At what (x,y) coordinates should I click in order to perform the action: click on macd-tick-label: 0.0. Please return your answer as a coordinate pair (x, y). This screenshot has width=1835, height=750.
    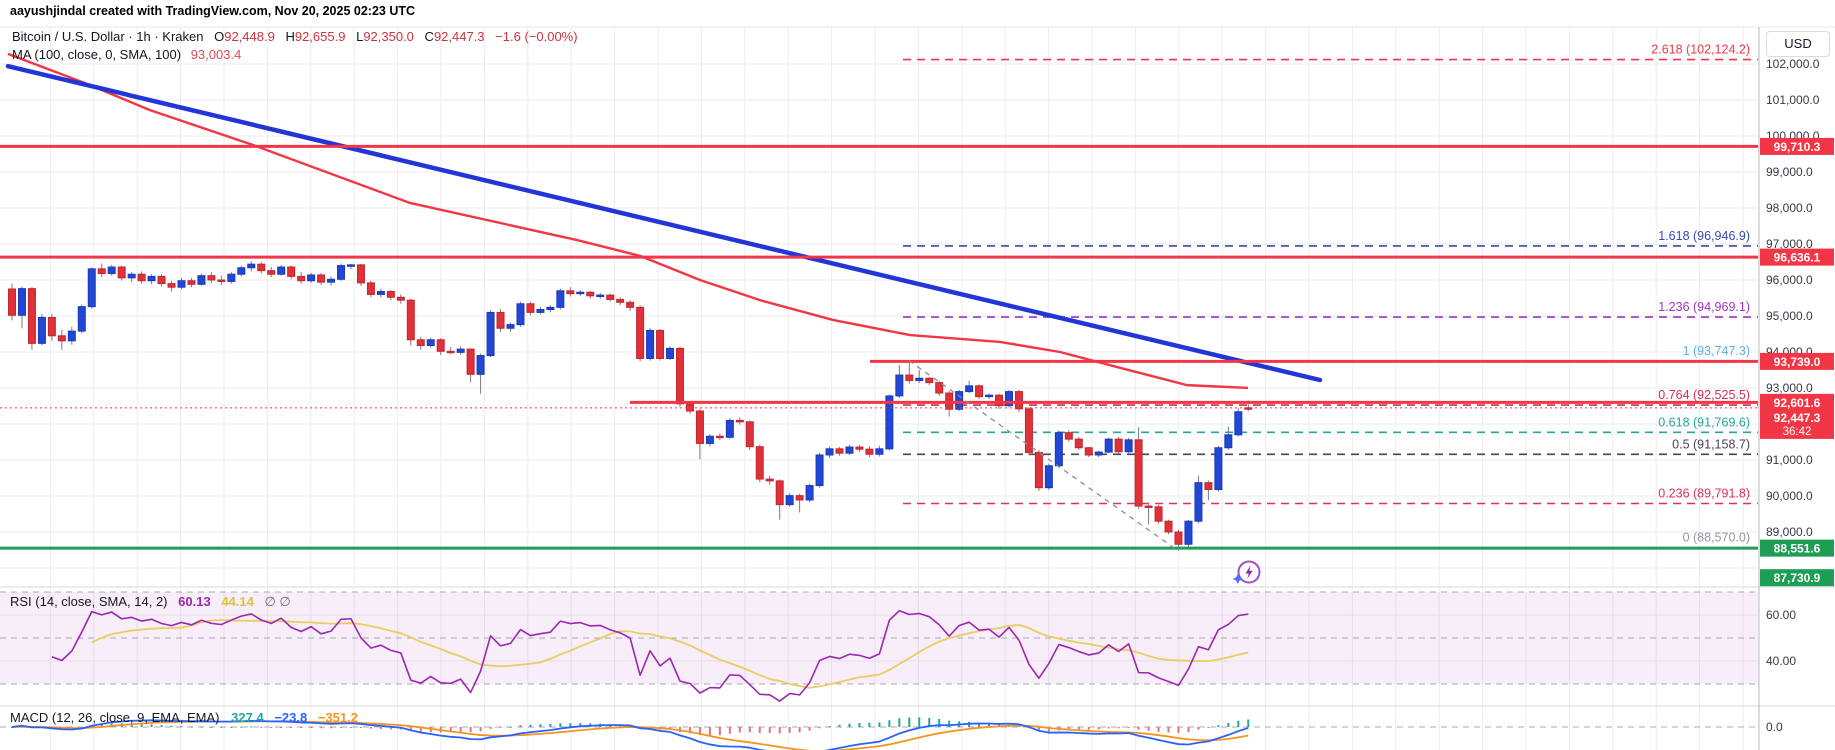
    Looking at the image, I should click on (1774, 727).